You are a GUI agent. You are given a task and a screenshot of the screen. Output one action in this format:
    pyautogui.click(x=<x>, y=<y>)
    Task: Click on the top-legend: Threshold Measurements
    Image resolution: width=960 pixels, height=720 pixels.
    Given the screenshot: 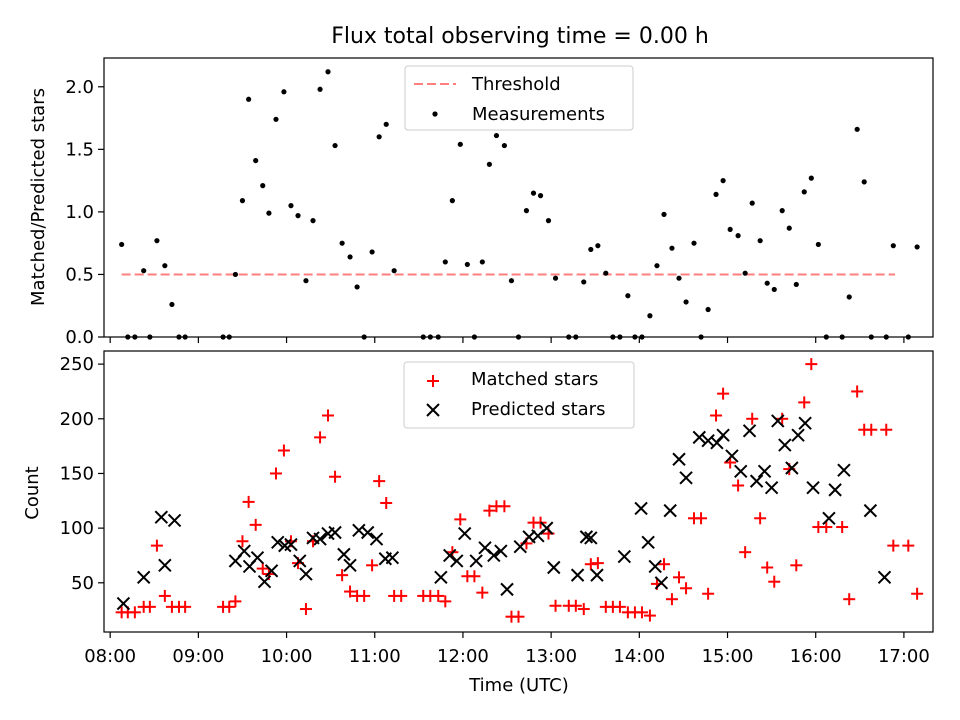 What is the action you would take?
    pyautogui.click(x=519, y=98)
    